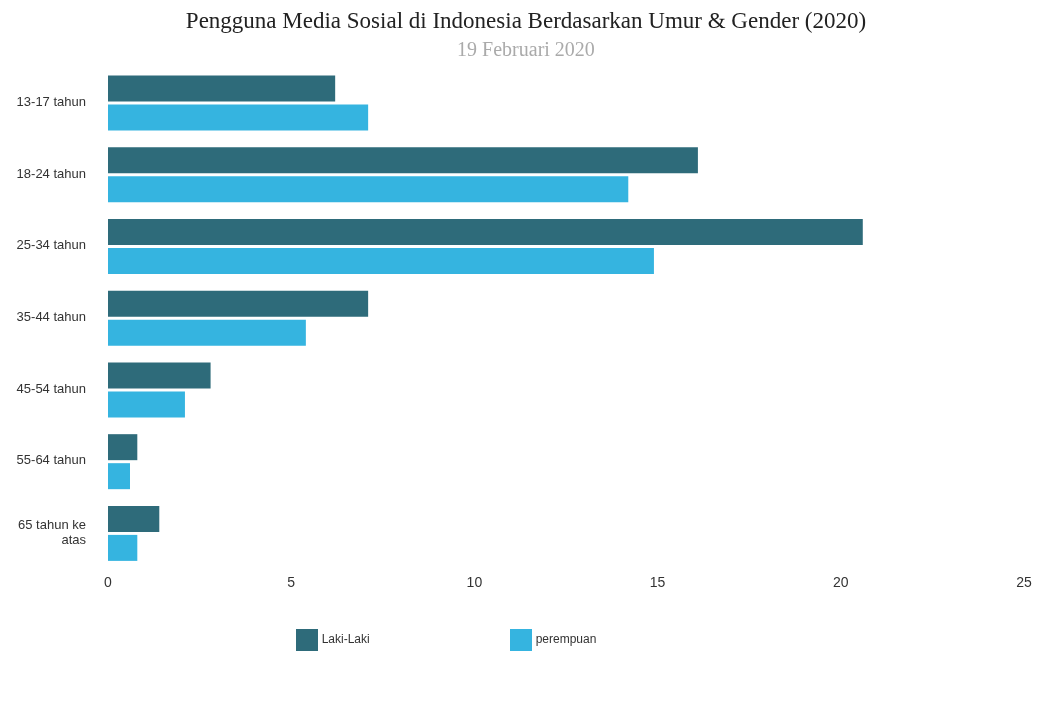 The height and width of the screenshot is (718, 1052). I want to click on y-tick-label: 18-24 tahun, so click(51, 174).